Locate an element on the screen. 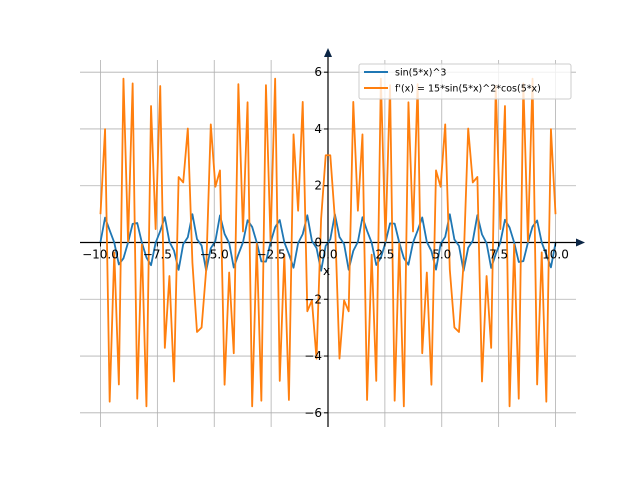  y-tick-label-6: 6 is located at coordinates (318, 72).